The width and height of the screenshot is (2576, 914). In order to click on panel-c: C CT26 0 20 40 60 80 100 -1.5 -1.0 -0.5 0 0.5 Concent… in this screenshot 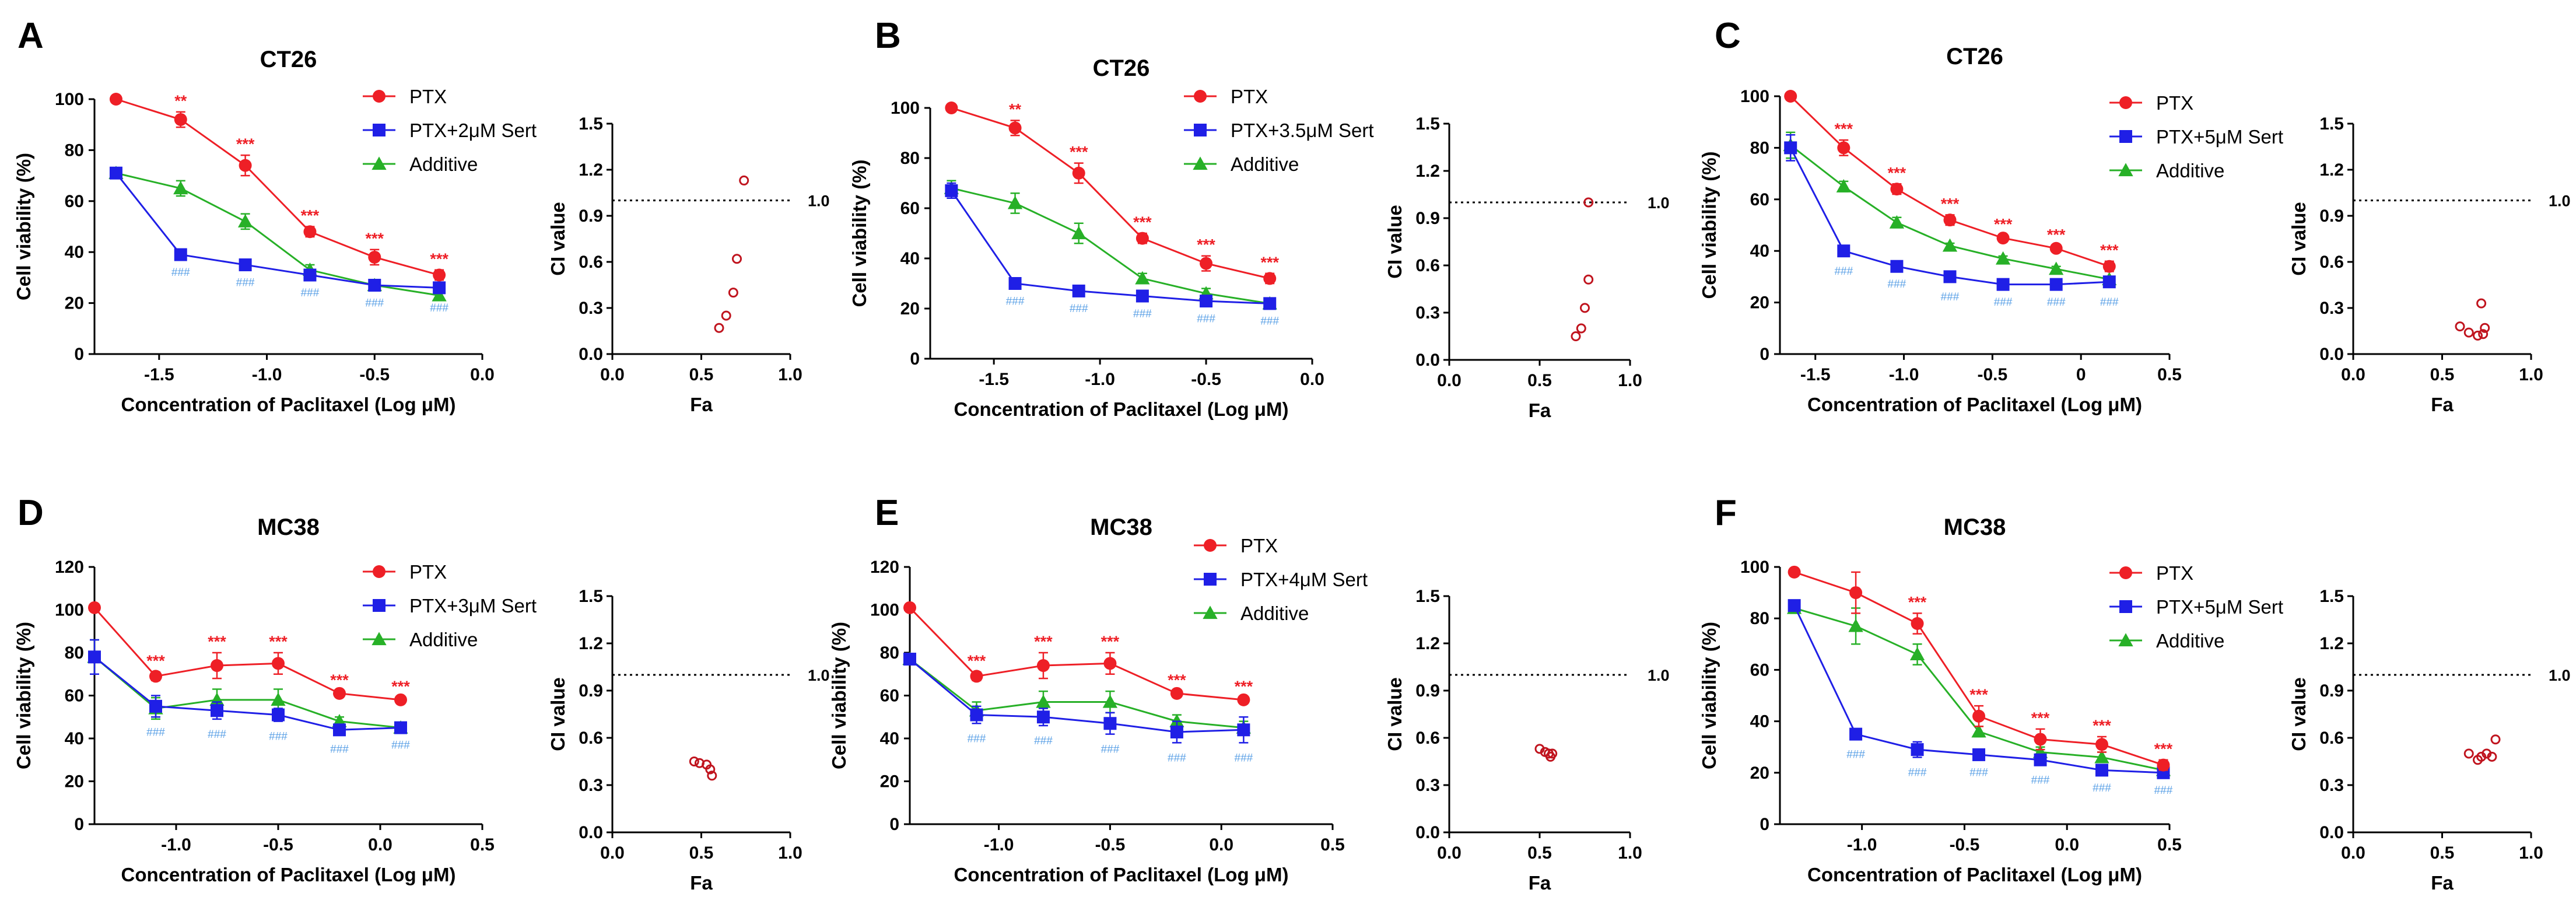, I will do `click(2134, 216)`.